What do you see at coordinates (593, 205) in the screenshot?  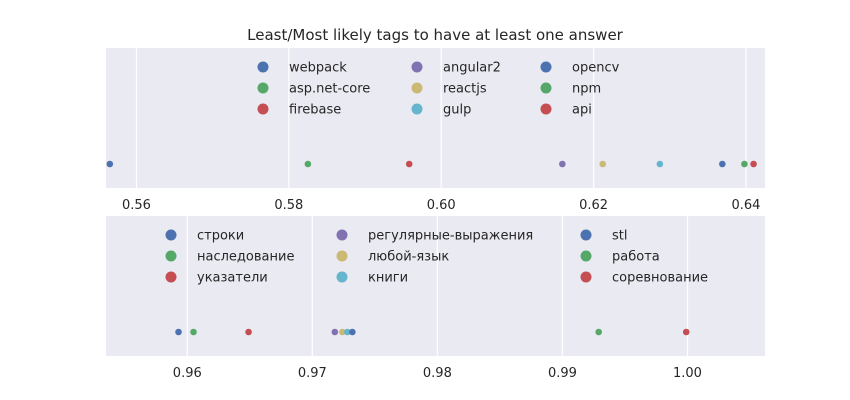 I see `x-tick-label: 0.62` at bounding box center [593, 205].